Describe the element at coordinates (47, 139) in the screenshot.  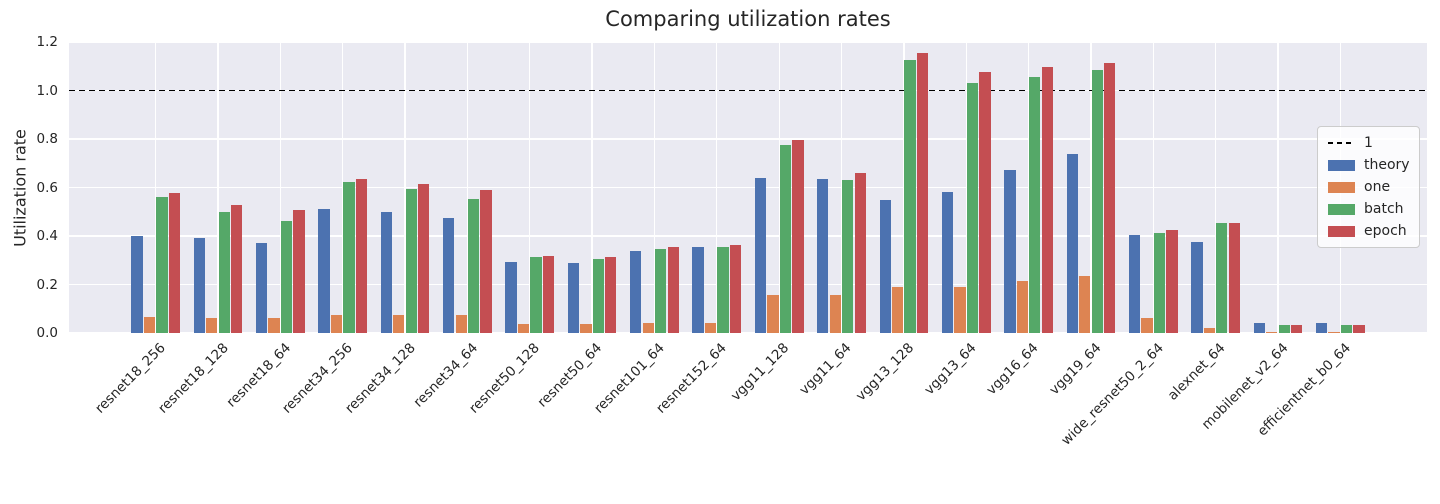
I see `y-tick-label: 0.8` at that location.